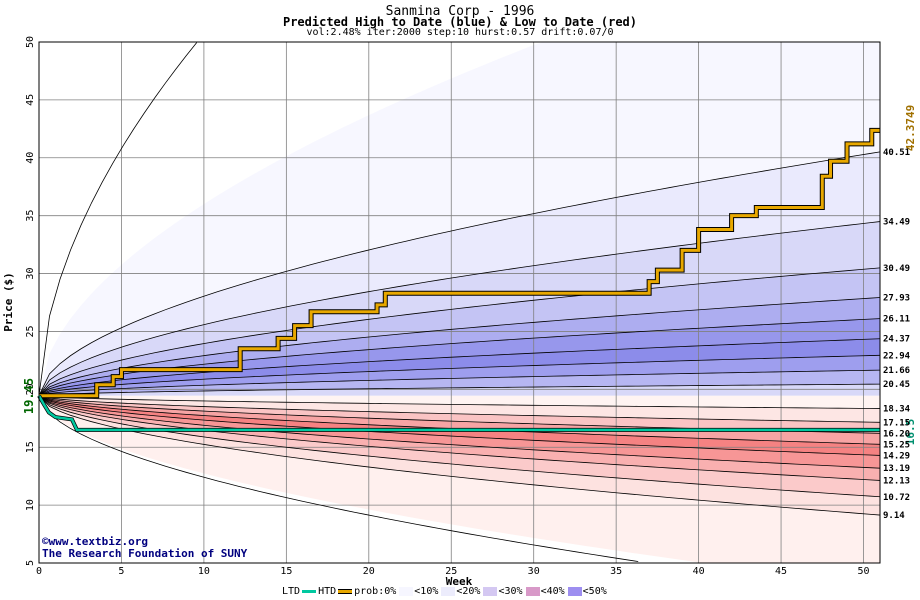  What do you see at coordinates (145, 553) in the screenshot?
I see `credit-org: The Research Foundation of SUNY` at bounding box center [145, 553].